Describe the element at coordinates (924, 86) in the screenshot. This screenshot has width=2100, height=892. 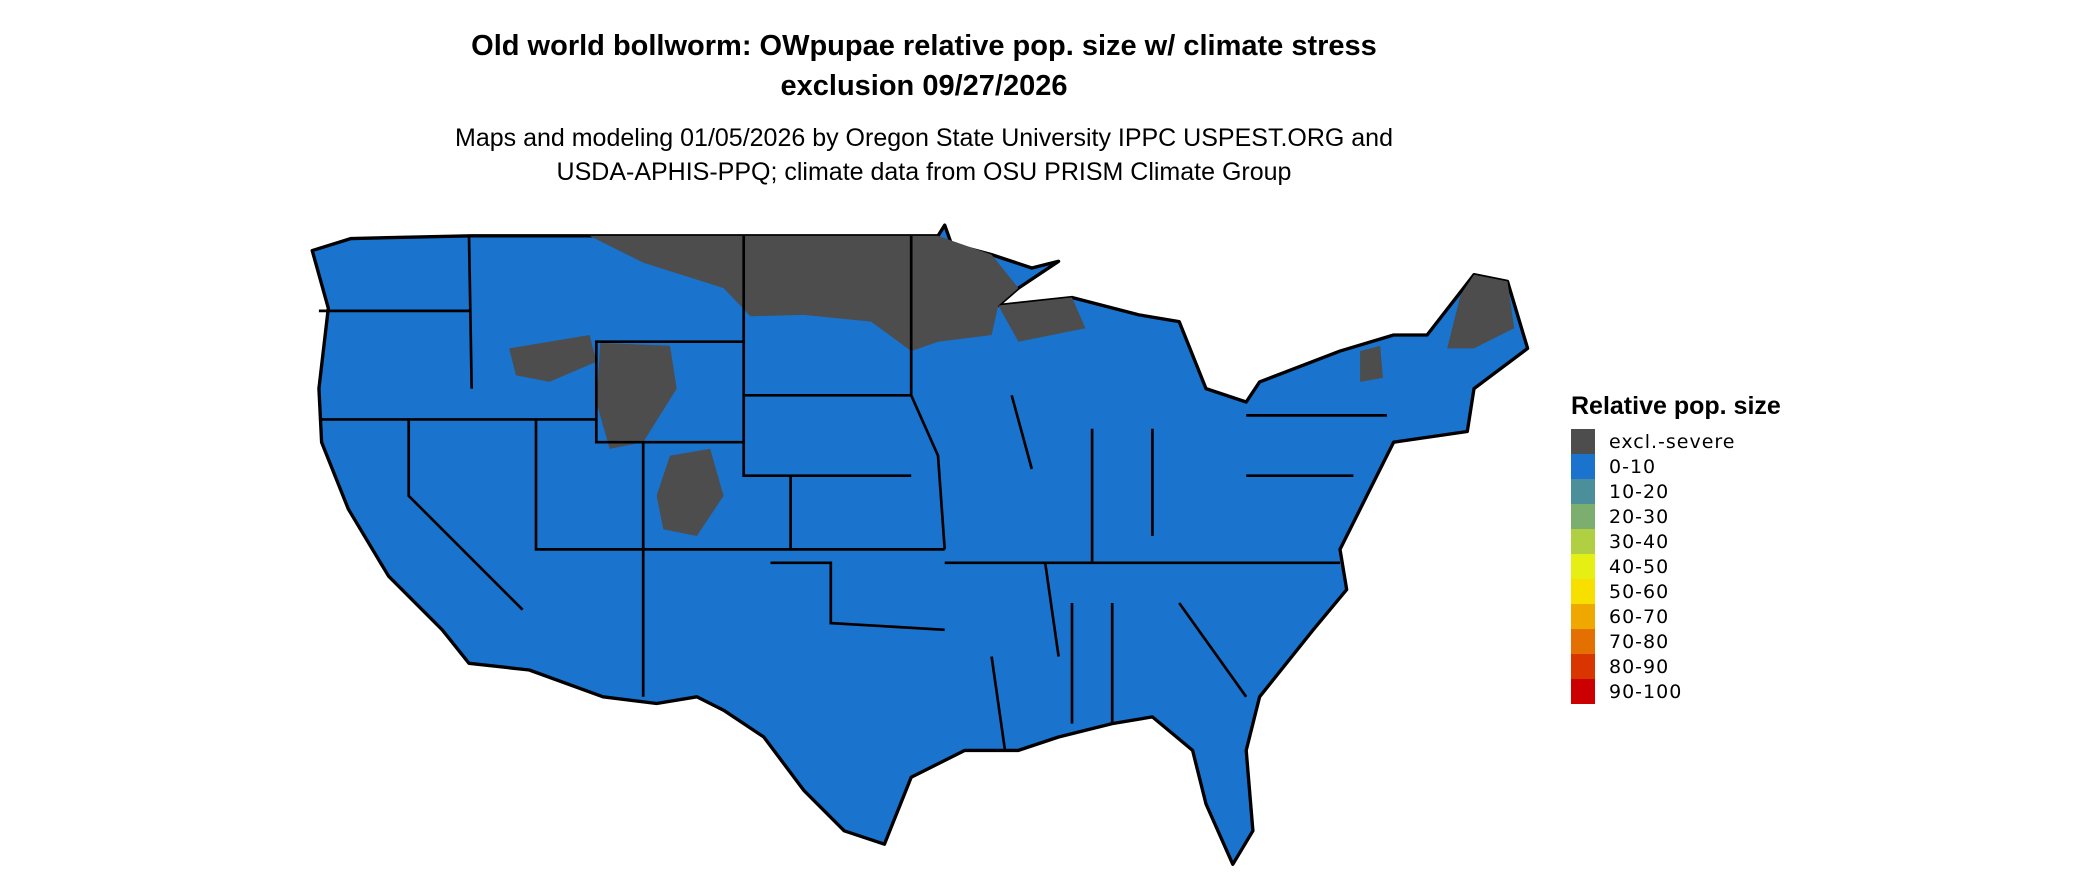
I see `map-title-line2: exclusion 09/27/2026` at that location.